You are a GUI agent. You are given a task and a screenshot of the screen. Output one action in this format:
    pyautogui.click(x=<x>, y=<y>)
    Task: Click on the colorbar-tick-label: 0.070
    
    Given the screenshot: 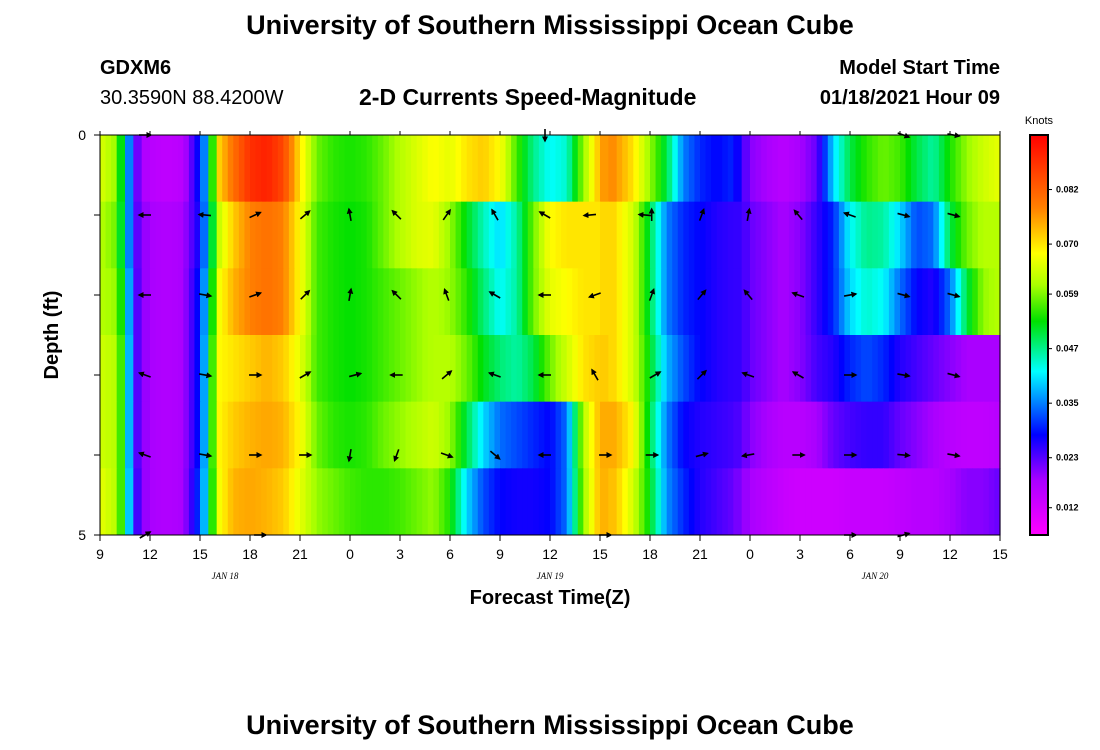 What is the action you would take?
    pyautogui.click(x=1067, y=244)
    